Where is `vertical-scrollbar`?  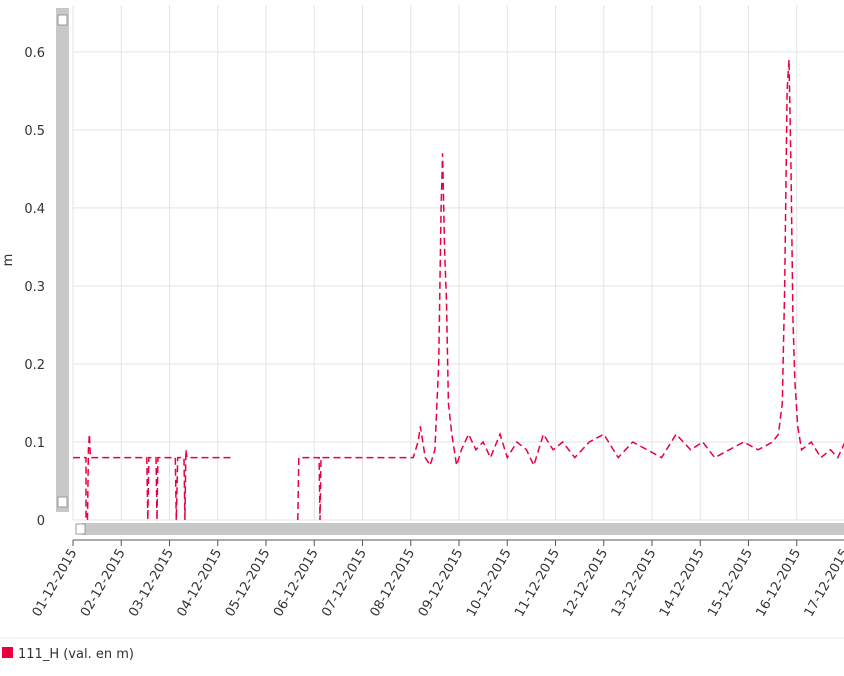
vertical-scrollbar is located at coordinates (62, 260).